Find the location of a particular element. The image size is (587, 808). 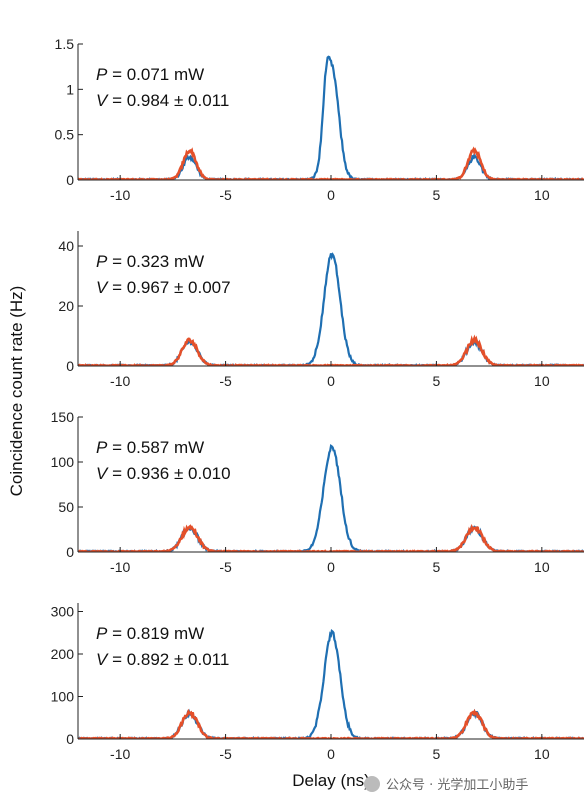

visibility-annotation: V = 0.984 ± 0.011 is located at coordinates (162, 100).